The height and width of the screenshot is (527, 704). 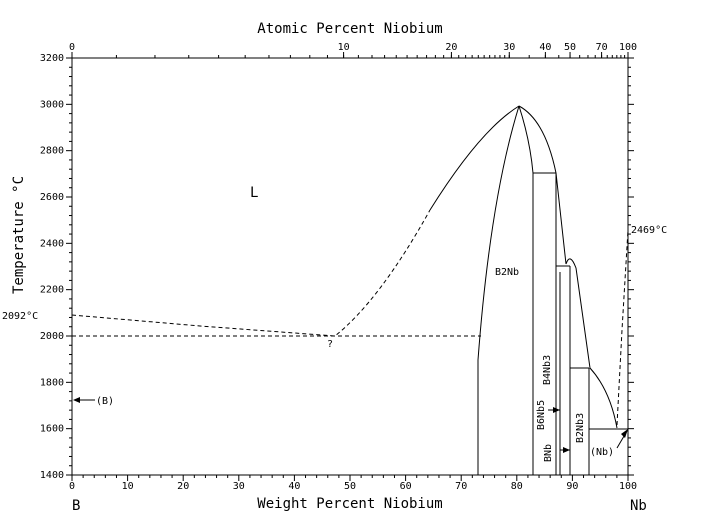 I want to click on label-b2nb3: B2Nb3, so click(x=580, y=428).